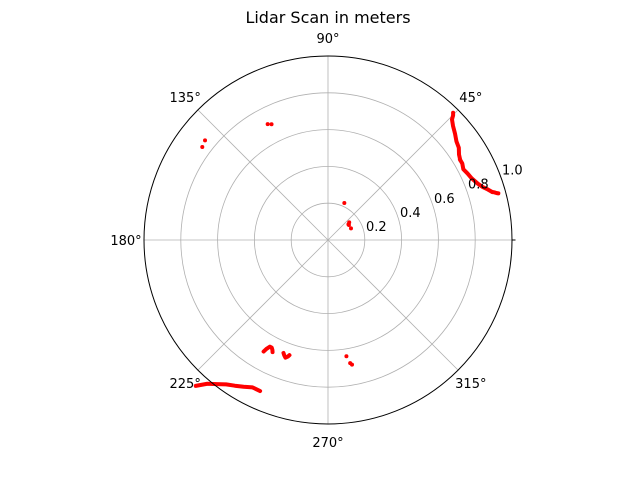 This screenshot has height=480, width=640. Describe the element at coordinates (327, 17) in the screenshot. I see `chart-title: Lidar Scan in meters` at that location.